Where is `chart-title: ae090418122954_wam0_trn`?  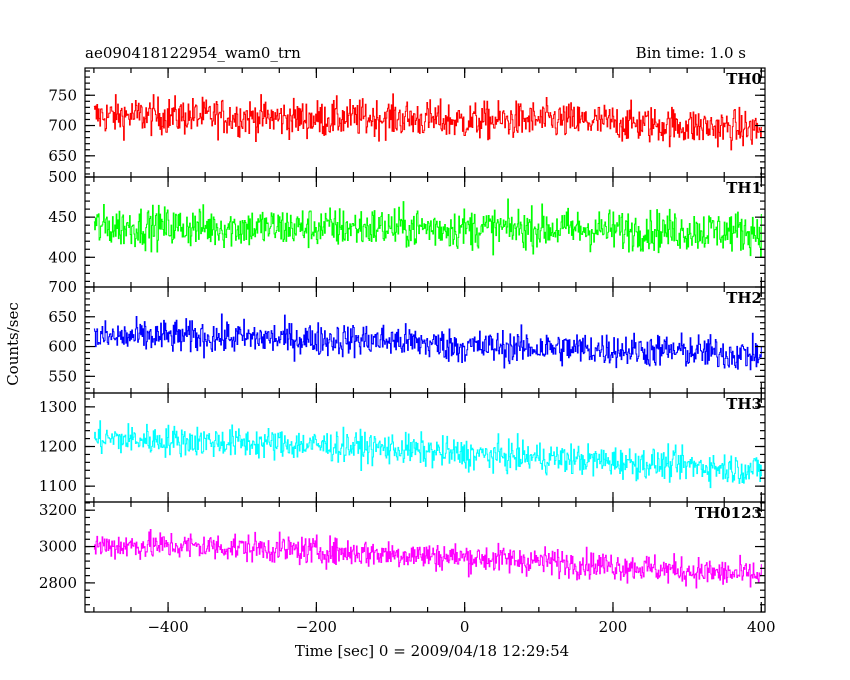 chart-title: ae090418122954_wam0_trn is located at coordinates (193, 53).